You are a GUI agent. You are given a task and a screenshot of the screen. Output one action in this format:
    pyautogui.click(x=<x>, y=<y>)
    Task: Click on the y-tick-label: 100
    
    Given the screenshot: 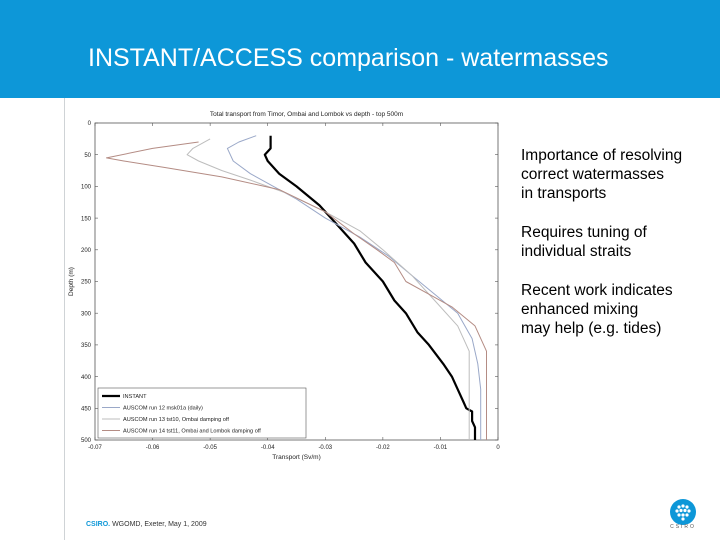 What is the action you would take?
    pyautogui.click(x=86, y=188)
    